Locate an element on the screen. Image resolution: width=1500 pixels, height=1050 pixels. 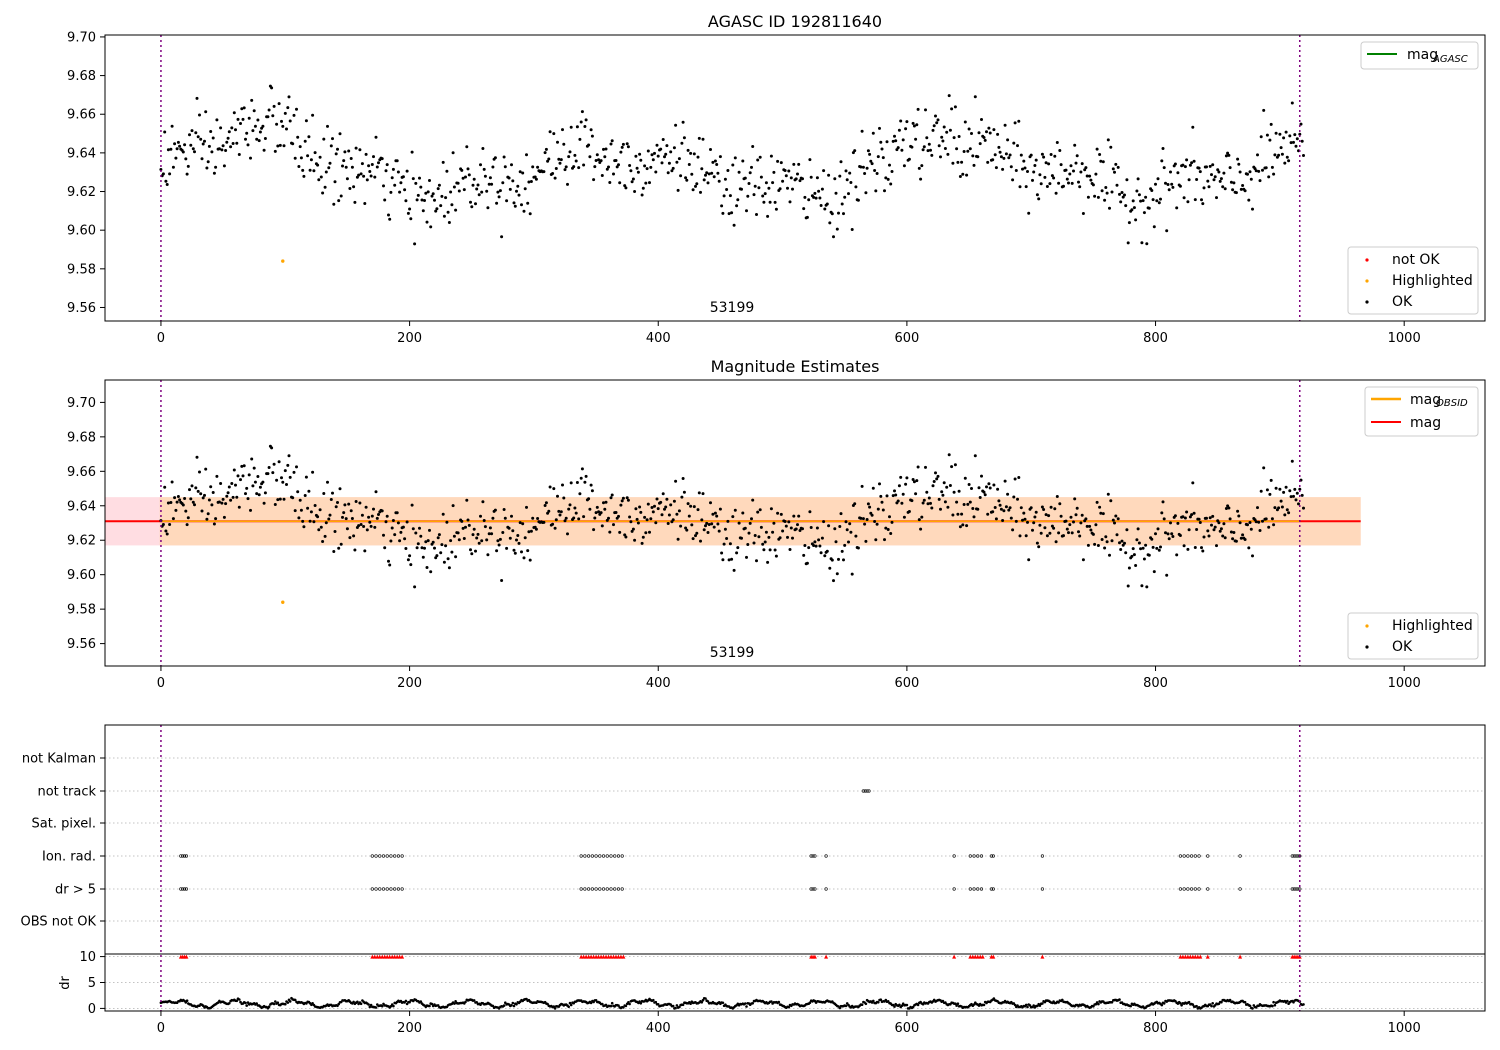
panel-2-x-tick-label-3: 600 is located at coordinates (906, 683).